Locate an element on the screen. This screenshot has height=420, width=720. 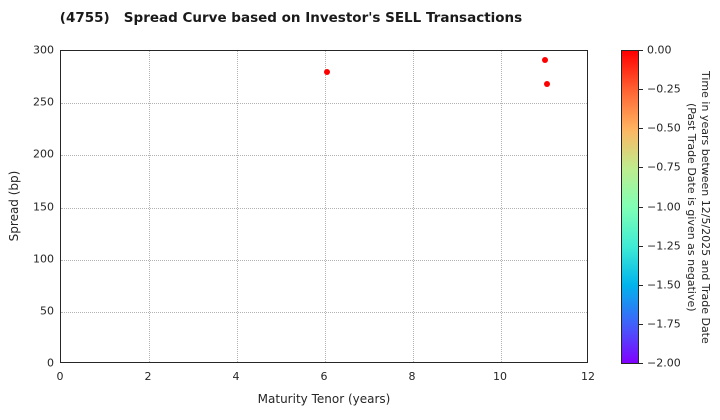
colorbar-tick-−1.75: −1.75 is located at coordinates (664, 324).